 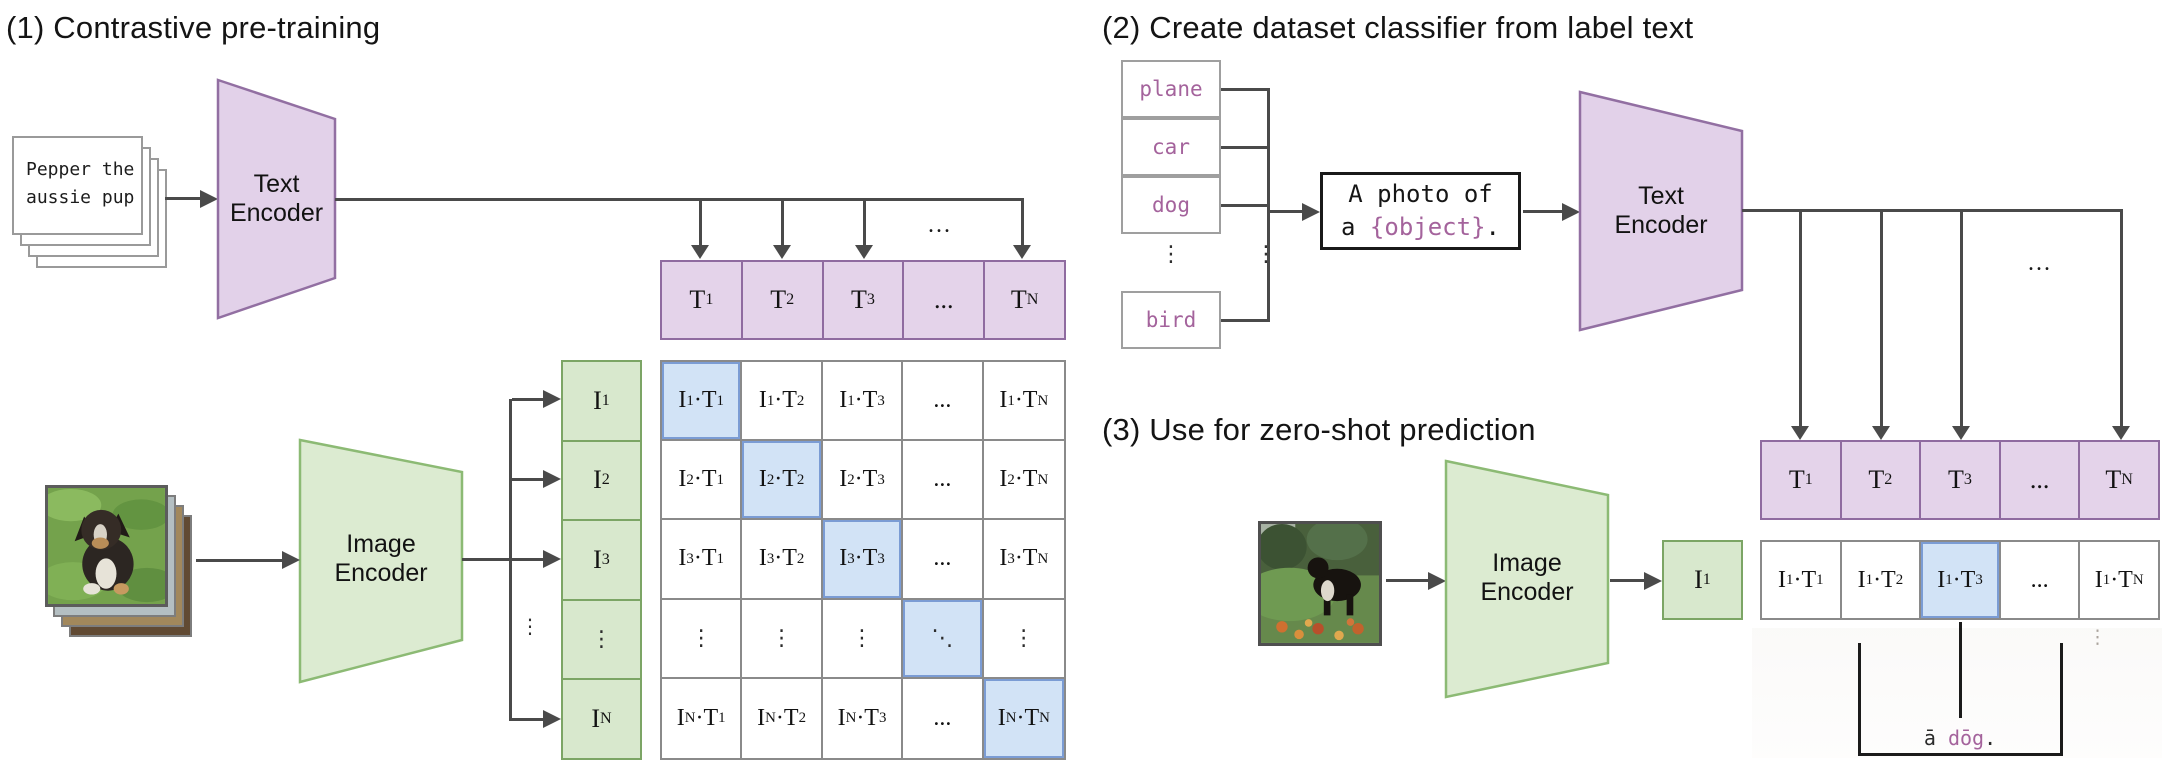 I want to click on text-encoder-shape, so click(x=1661, y=211).